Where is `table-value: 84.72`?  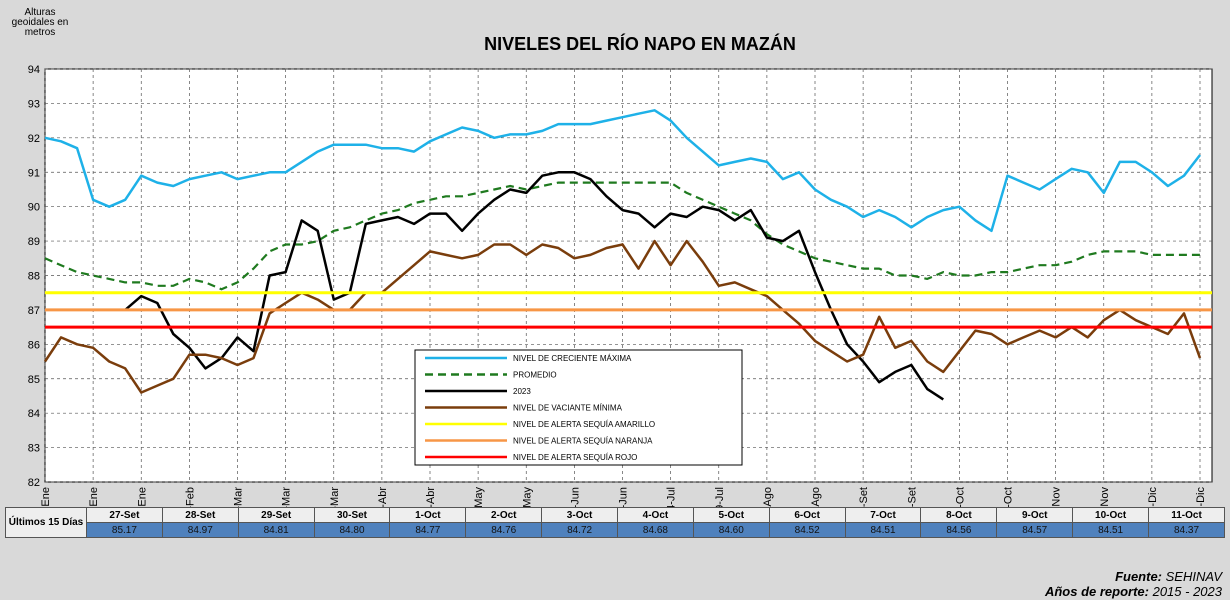 table-value: 84.72 is located at coordinates (580, 530).